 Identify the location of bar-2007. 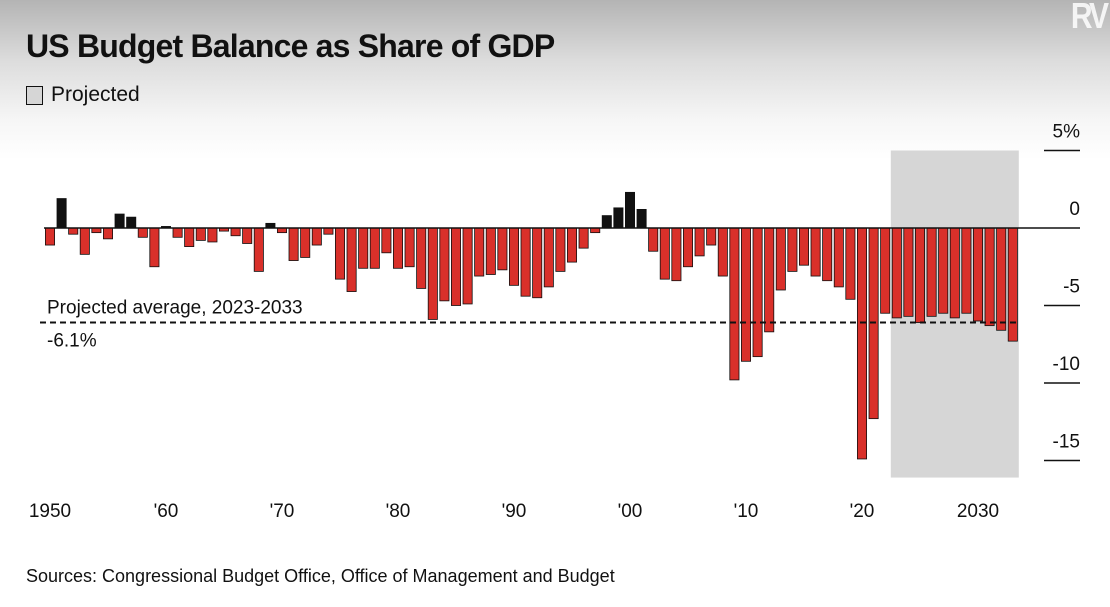
(711, 236).